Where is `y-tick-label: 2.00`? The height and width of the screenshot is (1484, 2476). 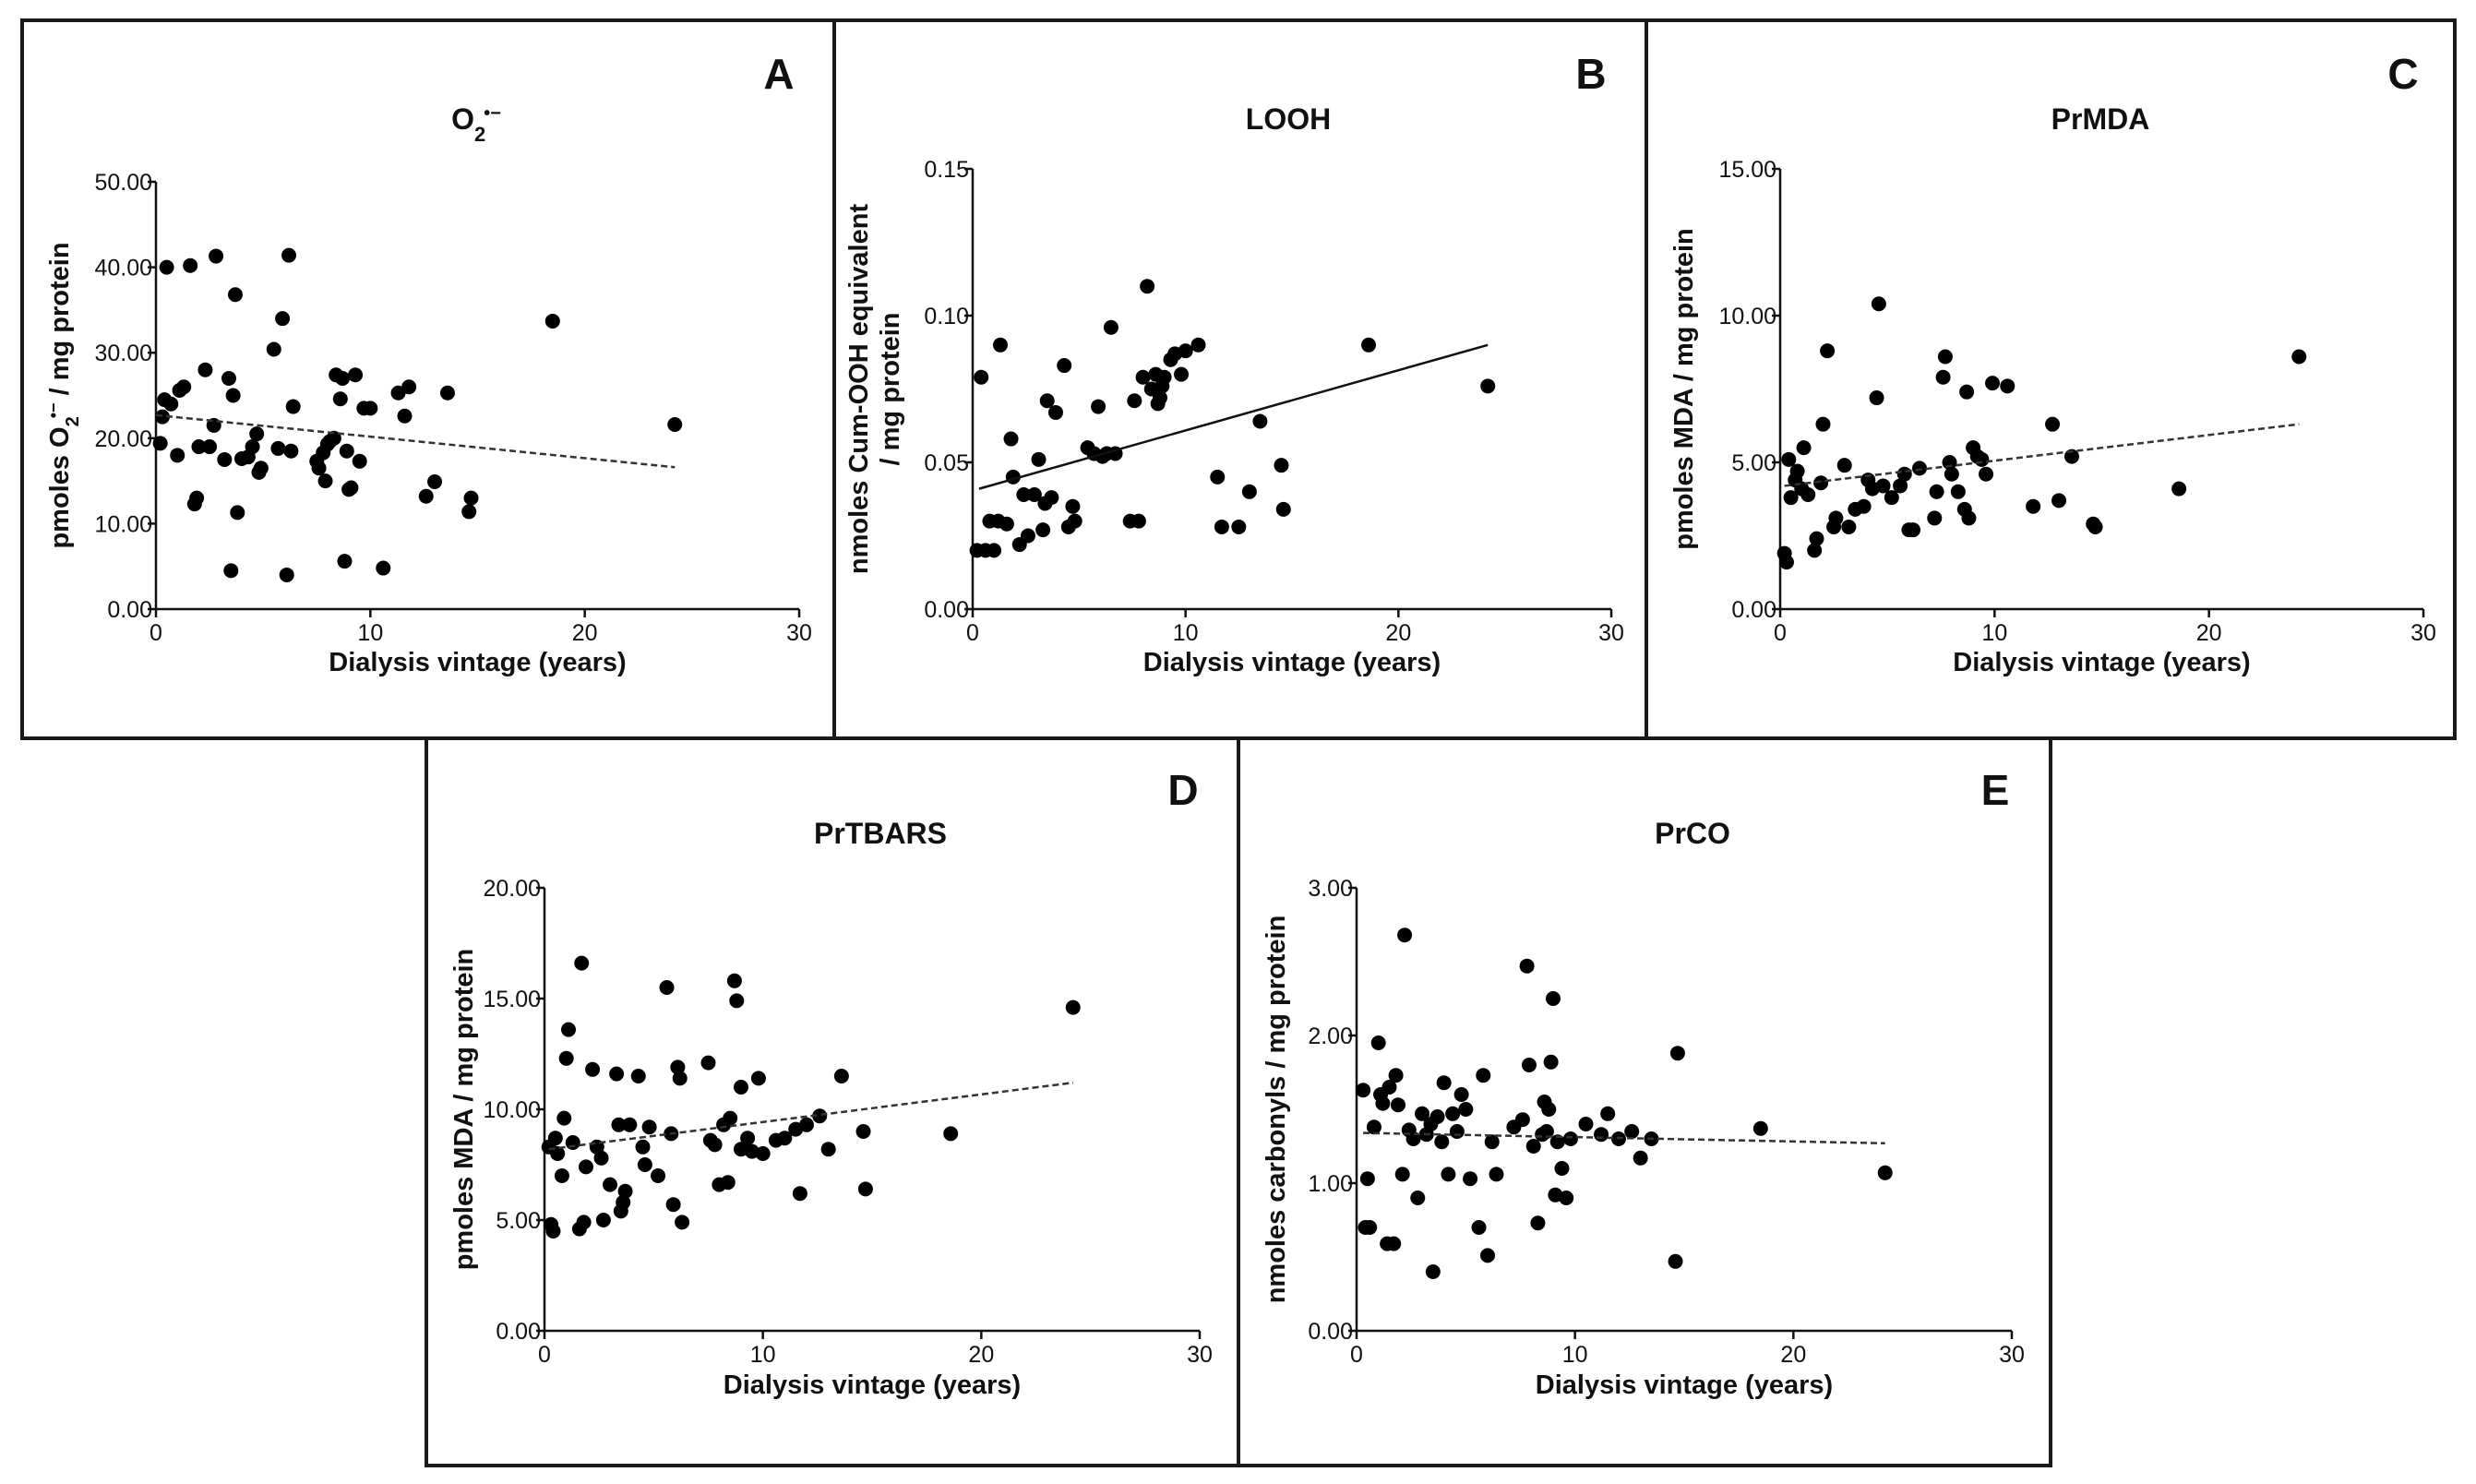
y-tick-label: 2.00 is located at coordinates (1330, 1036).